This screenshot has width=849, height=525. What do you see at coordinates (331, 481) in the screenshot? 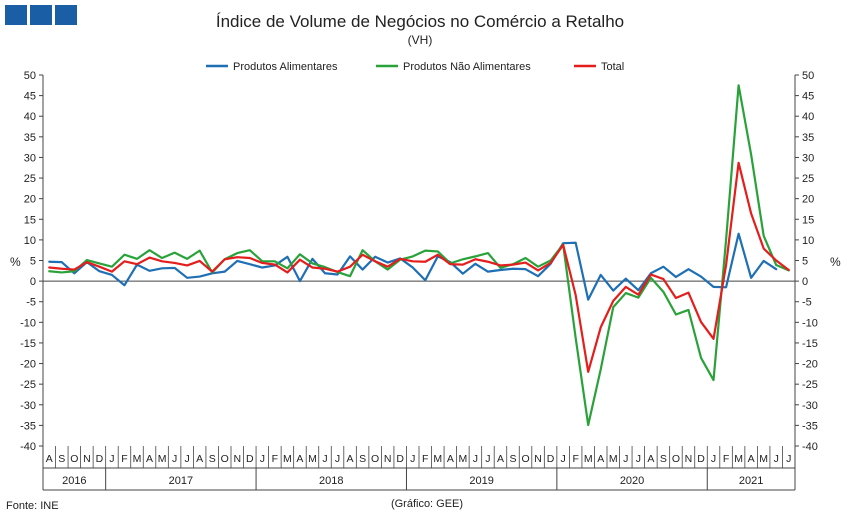
I see `x-tick-label-year: 2018` at bounding box center [331, 481].